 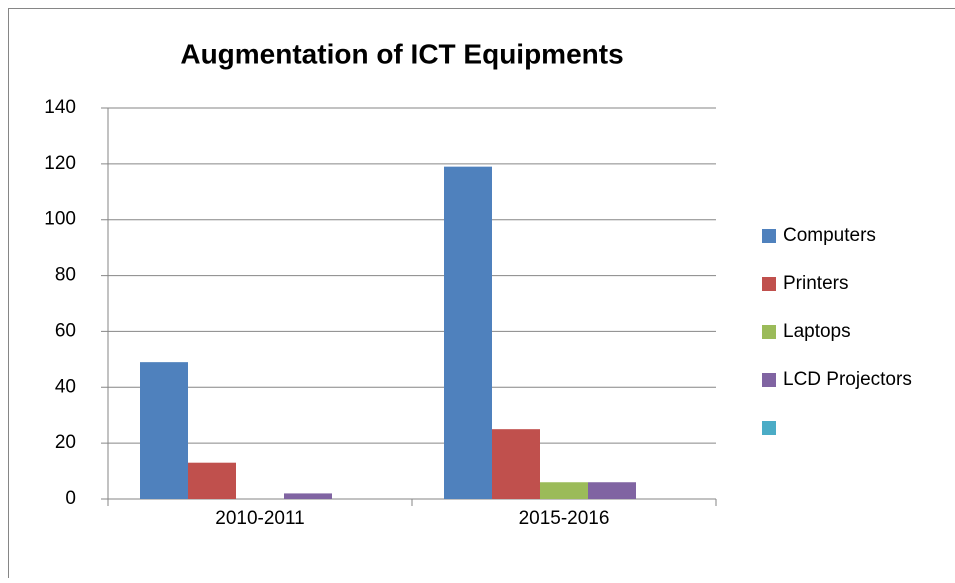 What do you see at coordinates (65, 275) in the screenshot?
I see `y-tick-label: 80` at bounding box center [65, 275].